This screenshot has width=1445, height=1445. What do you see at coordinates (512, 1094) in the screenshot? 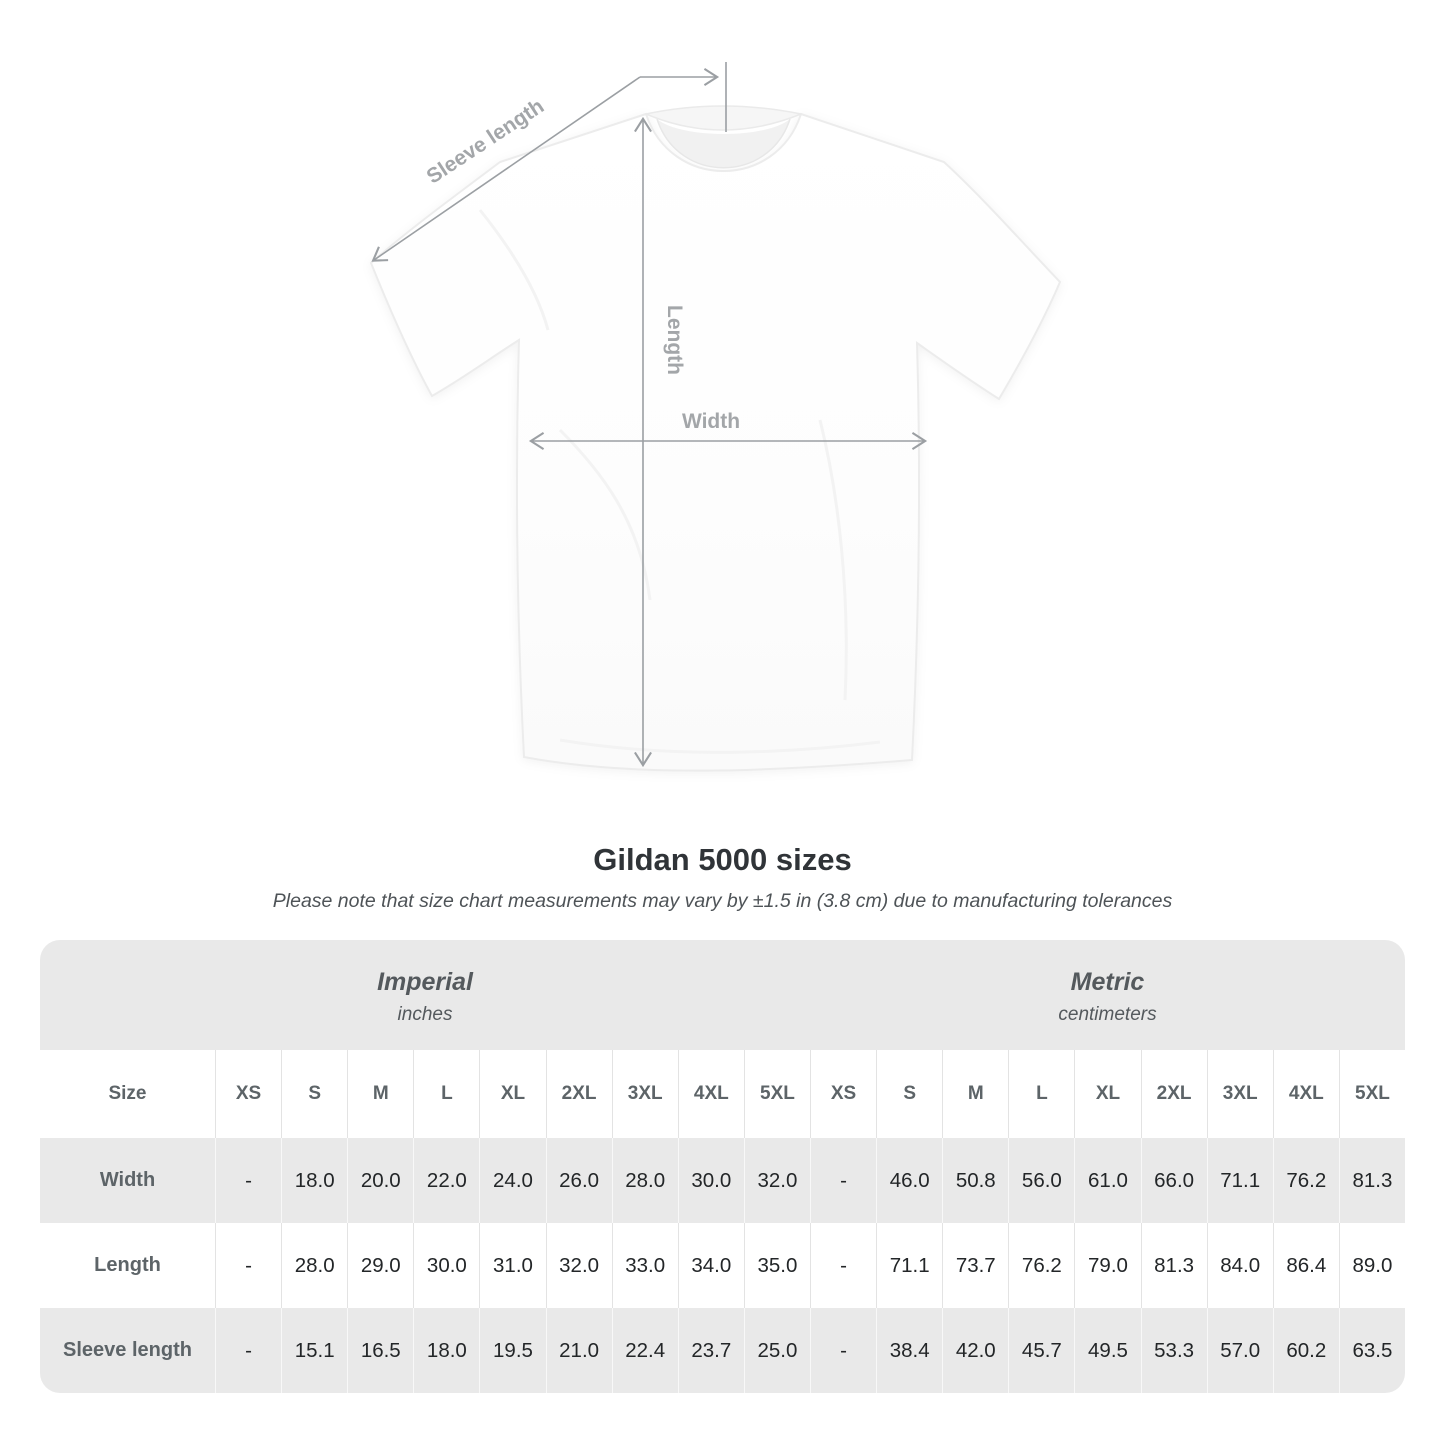
I see `column-header-imperial-xl: XL` at bounding box center [512, 1094].